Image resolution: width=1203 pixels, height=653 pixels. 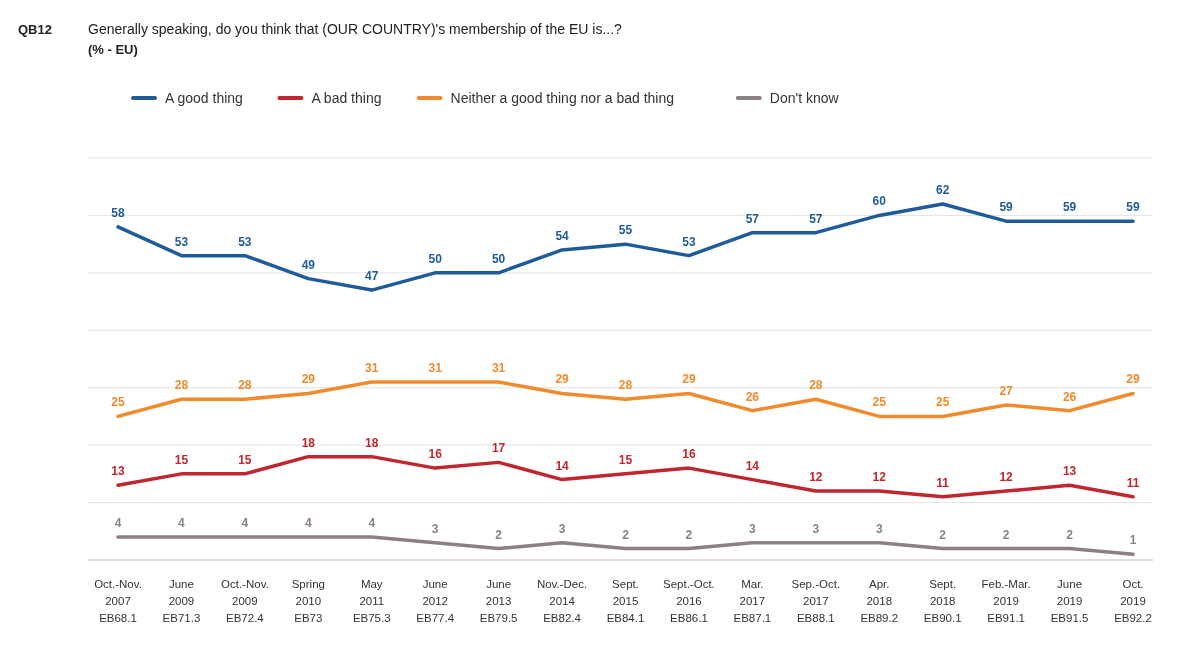 I want to click on data-label: 62, so click(x=943, y=189).